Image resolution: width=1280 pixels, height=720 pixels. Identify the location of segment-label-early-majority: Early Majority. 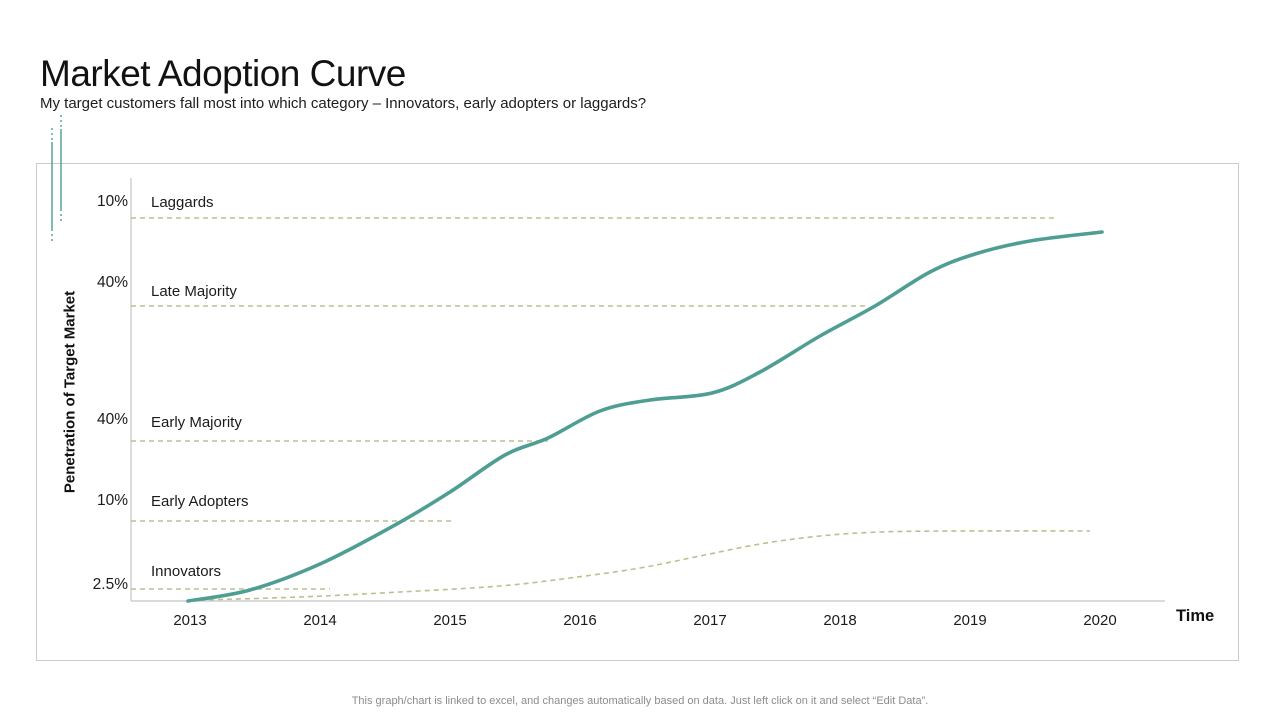
(196, 422).